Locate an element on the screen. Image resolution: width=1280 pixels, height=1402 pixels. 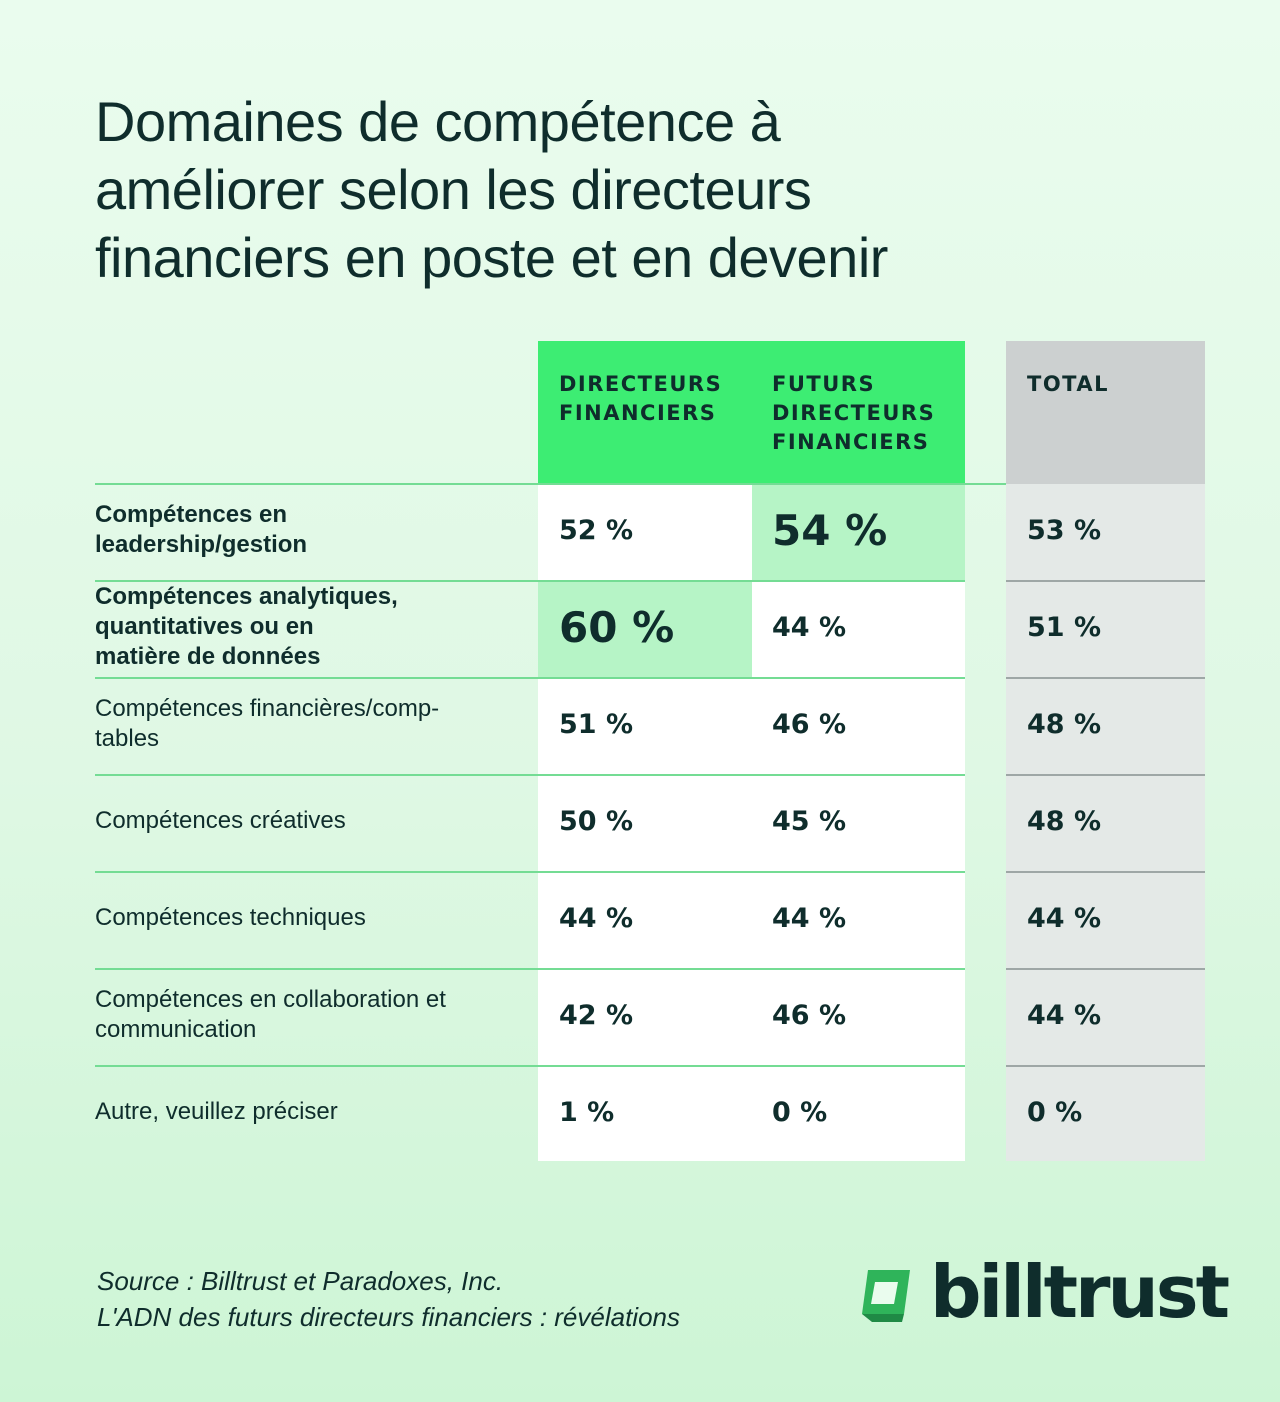
total-column-header-bg is located at coordinates (1105, 412).